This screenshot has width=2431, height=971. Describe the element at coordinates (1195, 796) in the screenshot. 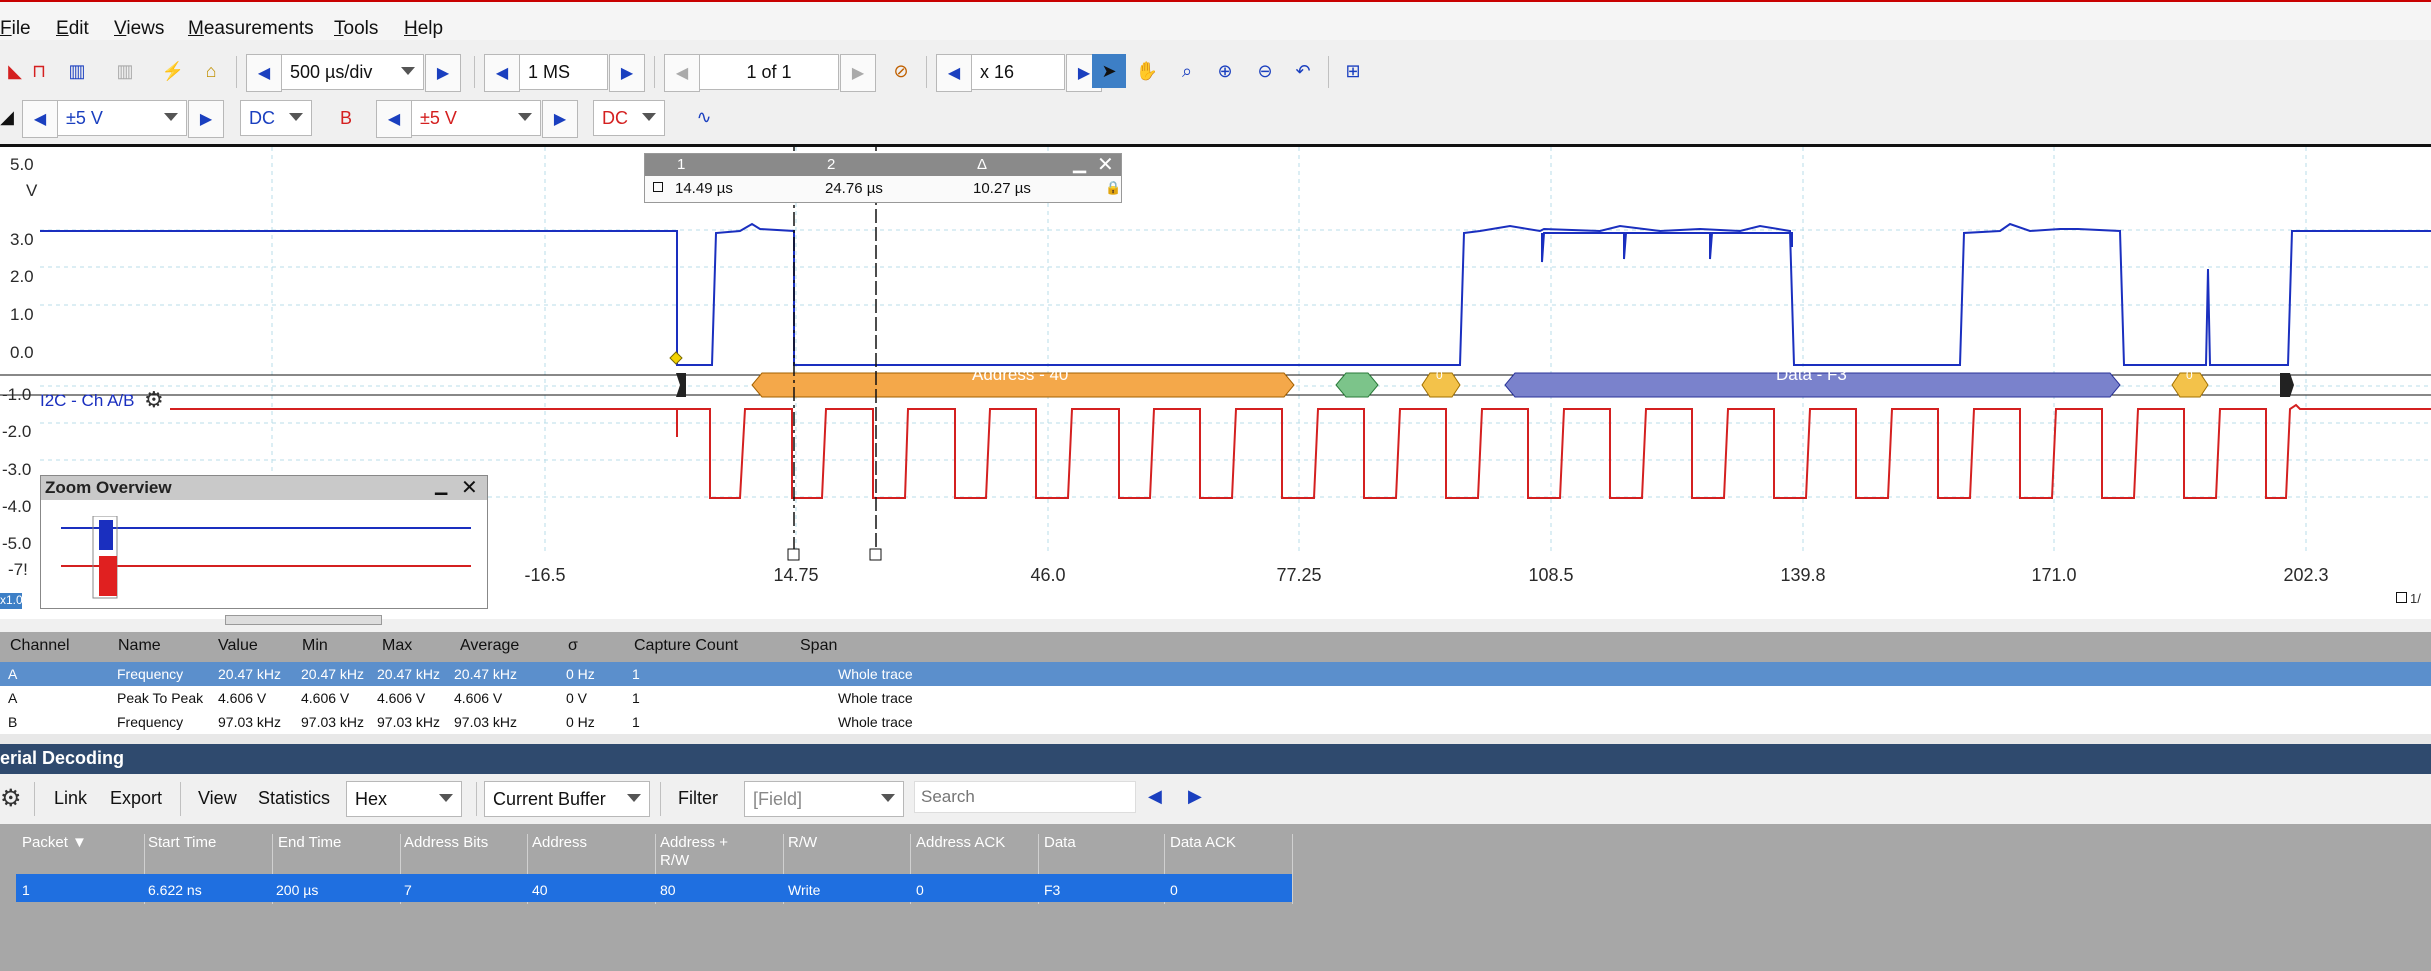

I see `search-next-icon: ▶` at that location.